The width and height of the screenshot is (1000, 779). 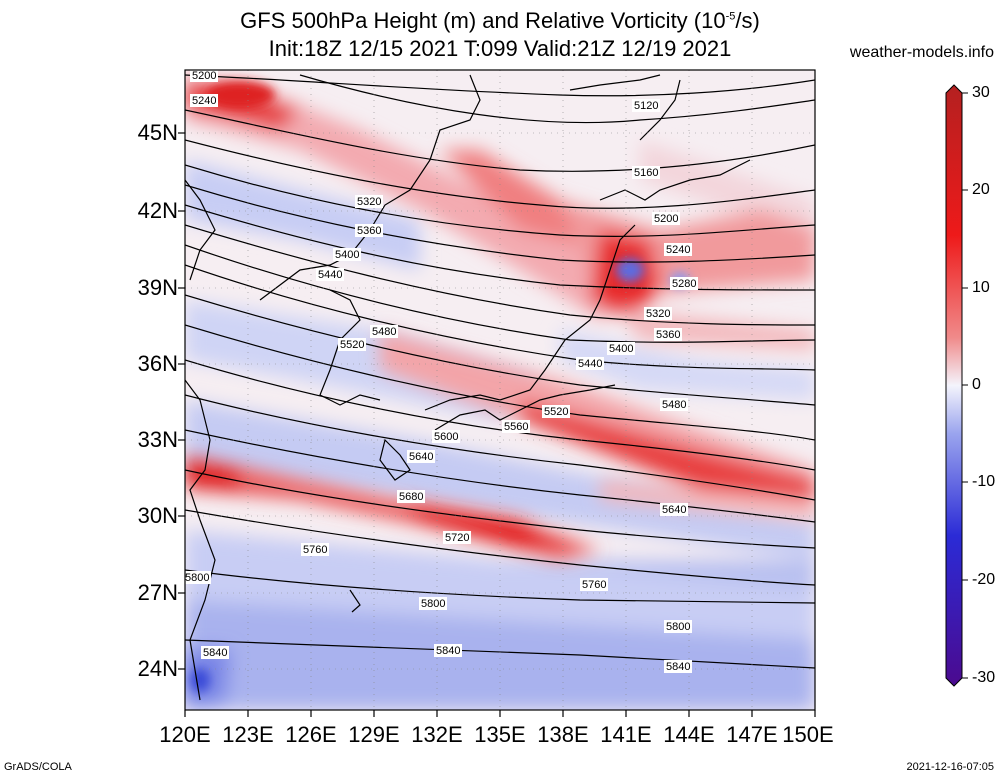 I want to click on contour-label-5120: 5120, so click(x=646, y=105).